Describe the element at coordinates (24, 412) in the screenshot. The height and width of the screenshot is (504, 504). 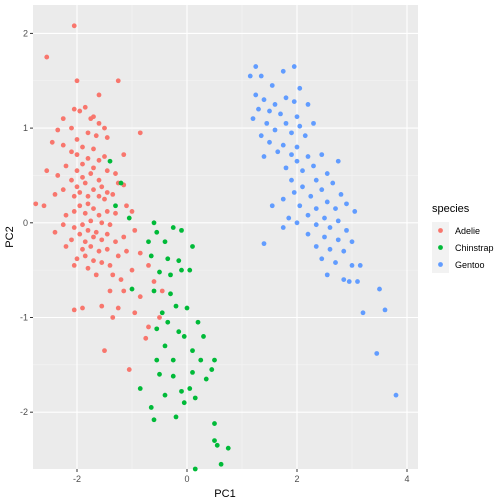
I see `y-tick-label: -2` at that location.